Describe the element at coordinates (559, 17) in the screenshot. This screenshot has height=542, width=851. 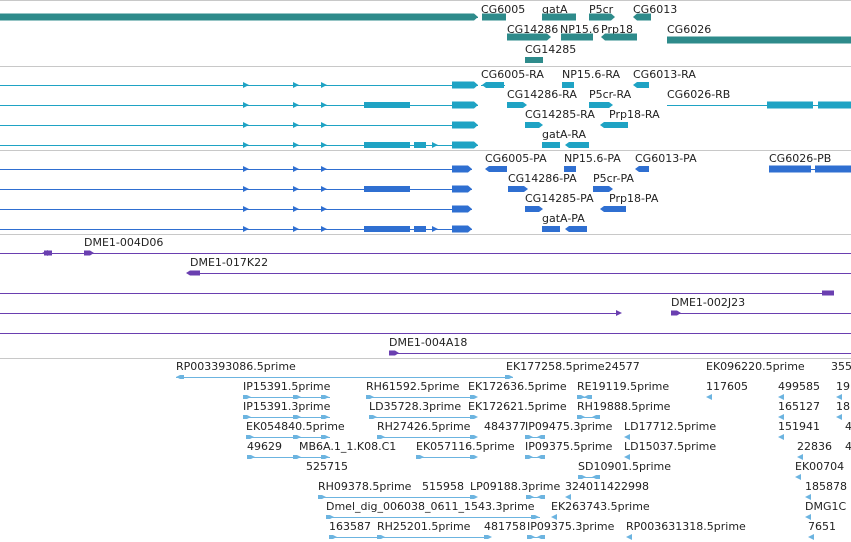
I see `gene-model-gata-block` at that location.